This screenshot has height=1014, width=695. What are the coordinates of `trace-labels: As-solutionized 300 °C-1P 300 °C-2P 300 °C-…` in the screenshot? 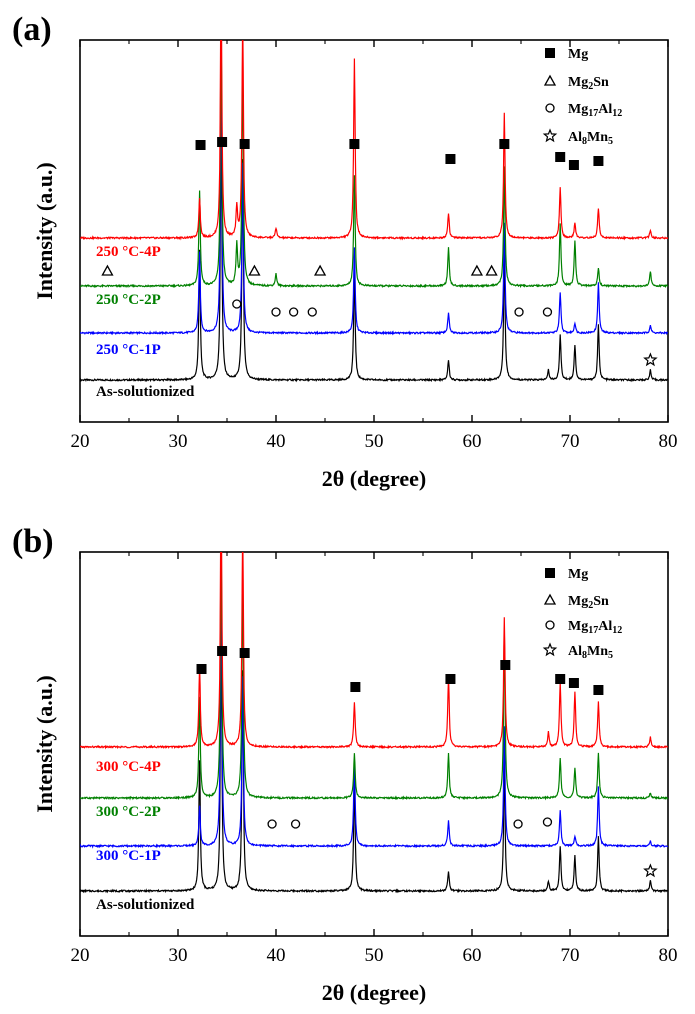 It's located at (145, 836).